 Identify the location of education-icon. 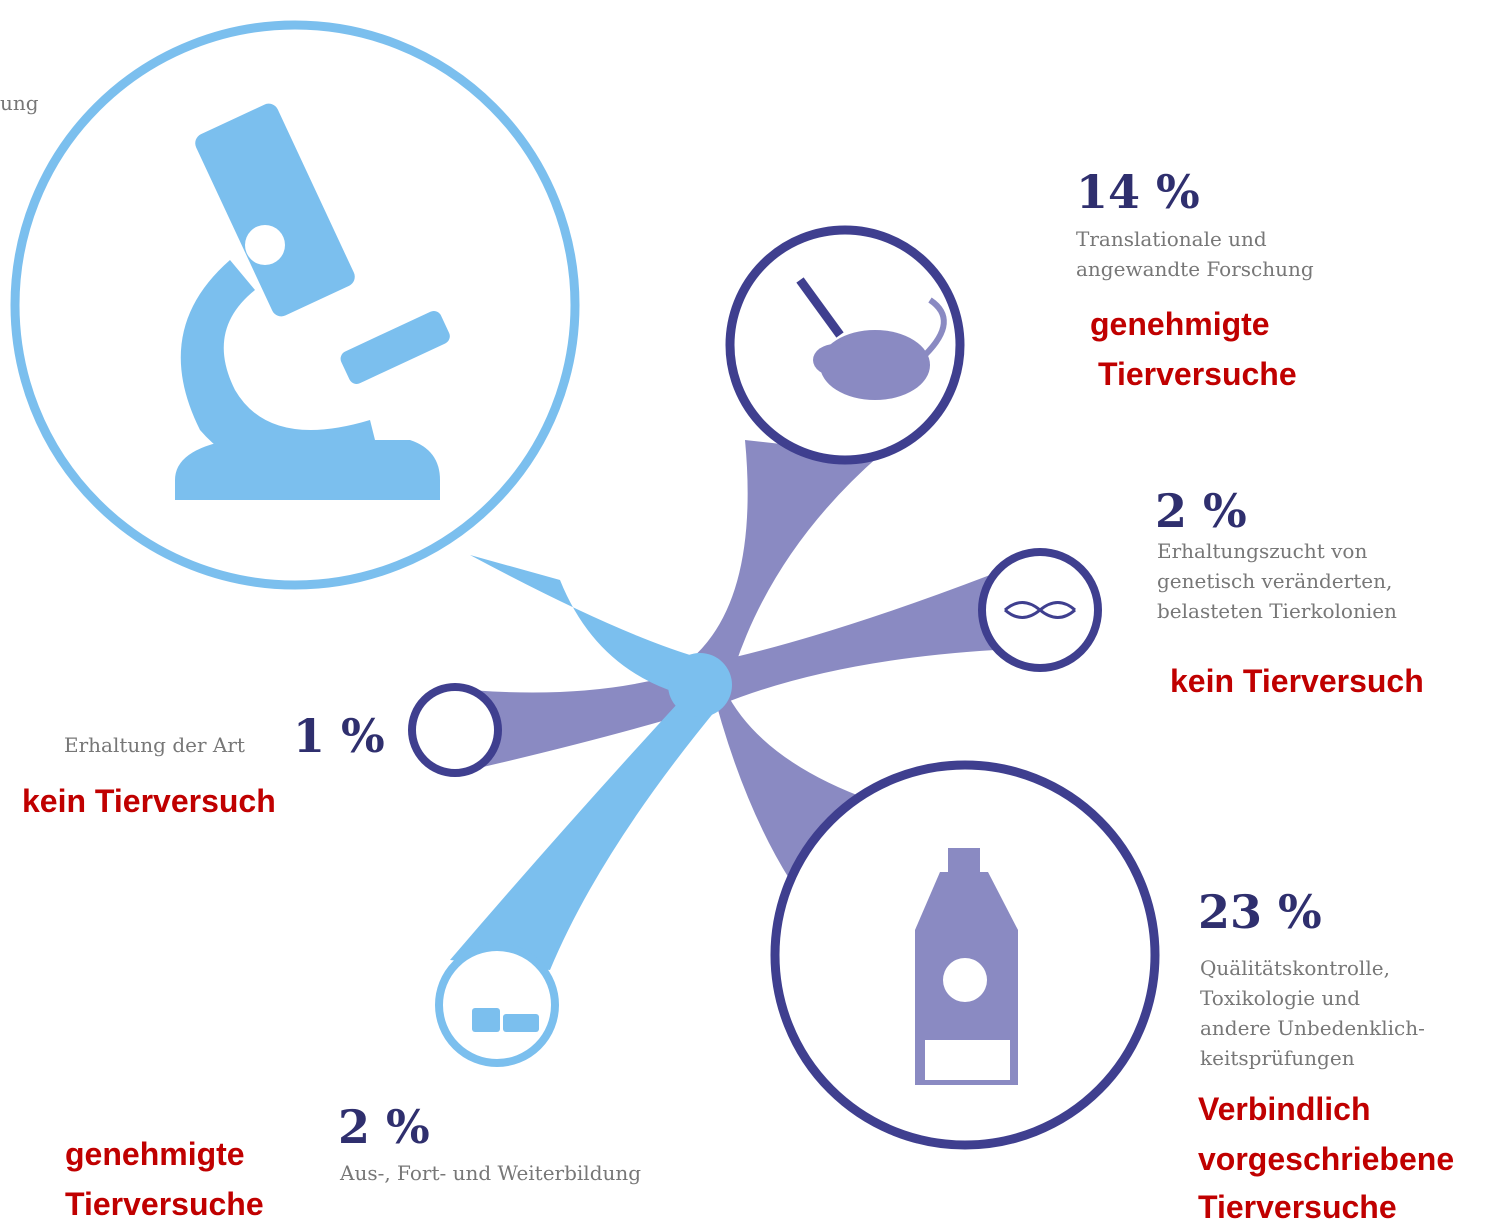
(505, 1020).